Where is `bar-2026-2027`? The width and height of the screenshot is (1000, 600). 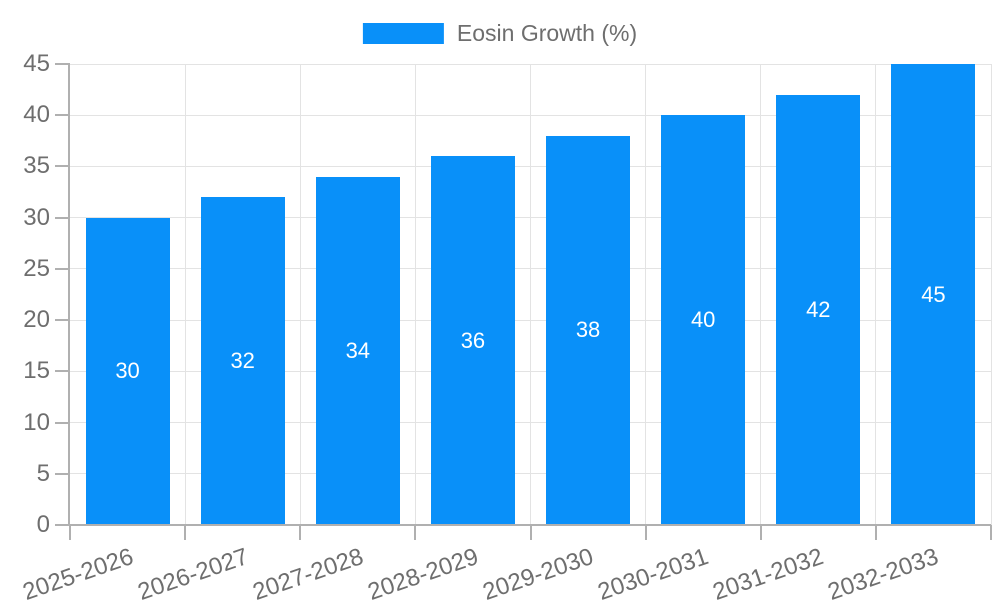
bar-2026-2027 is located at coordinates (242, 361).